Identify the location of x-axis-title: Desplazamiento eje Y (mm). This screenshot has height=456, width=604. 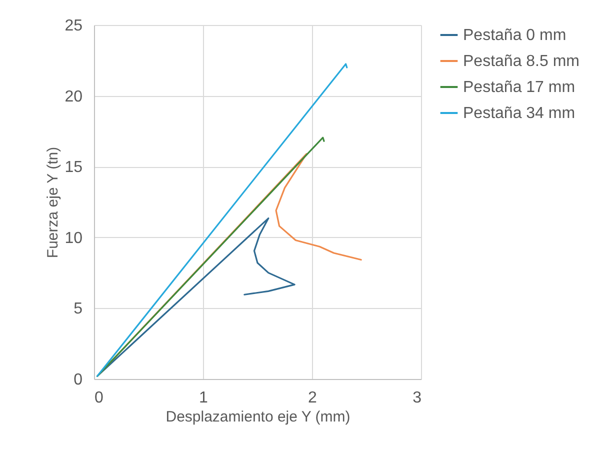
(258, 417).